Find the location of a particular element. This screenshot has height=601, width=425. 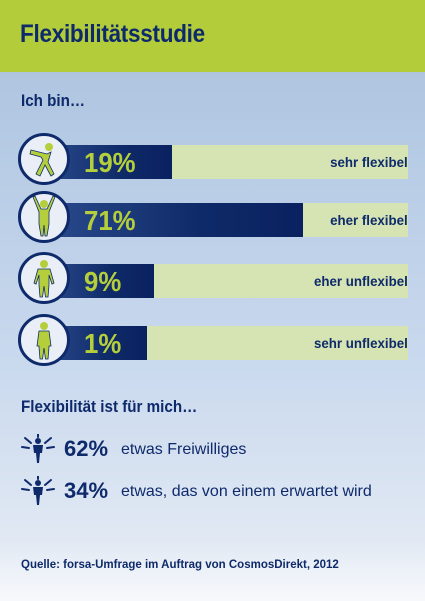

person-arms-down-icon is located at coordinates (44, 340).